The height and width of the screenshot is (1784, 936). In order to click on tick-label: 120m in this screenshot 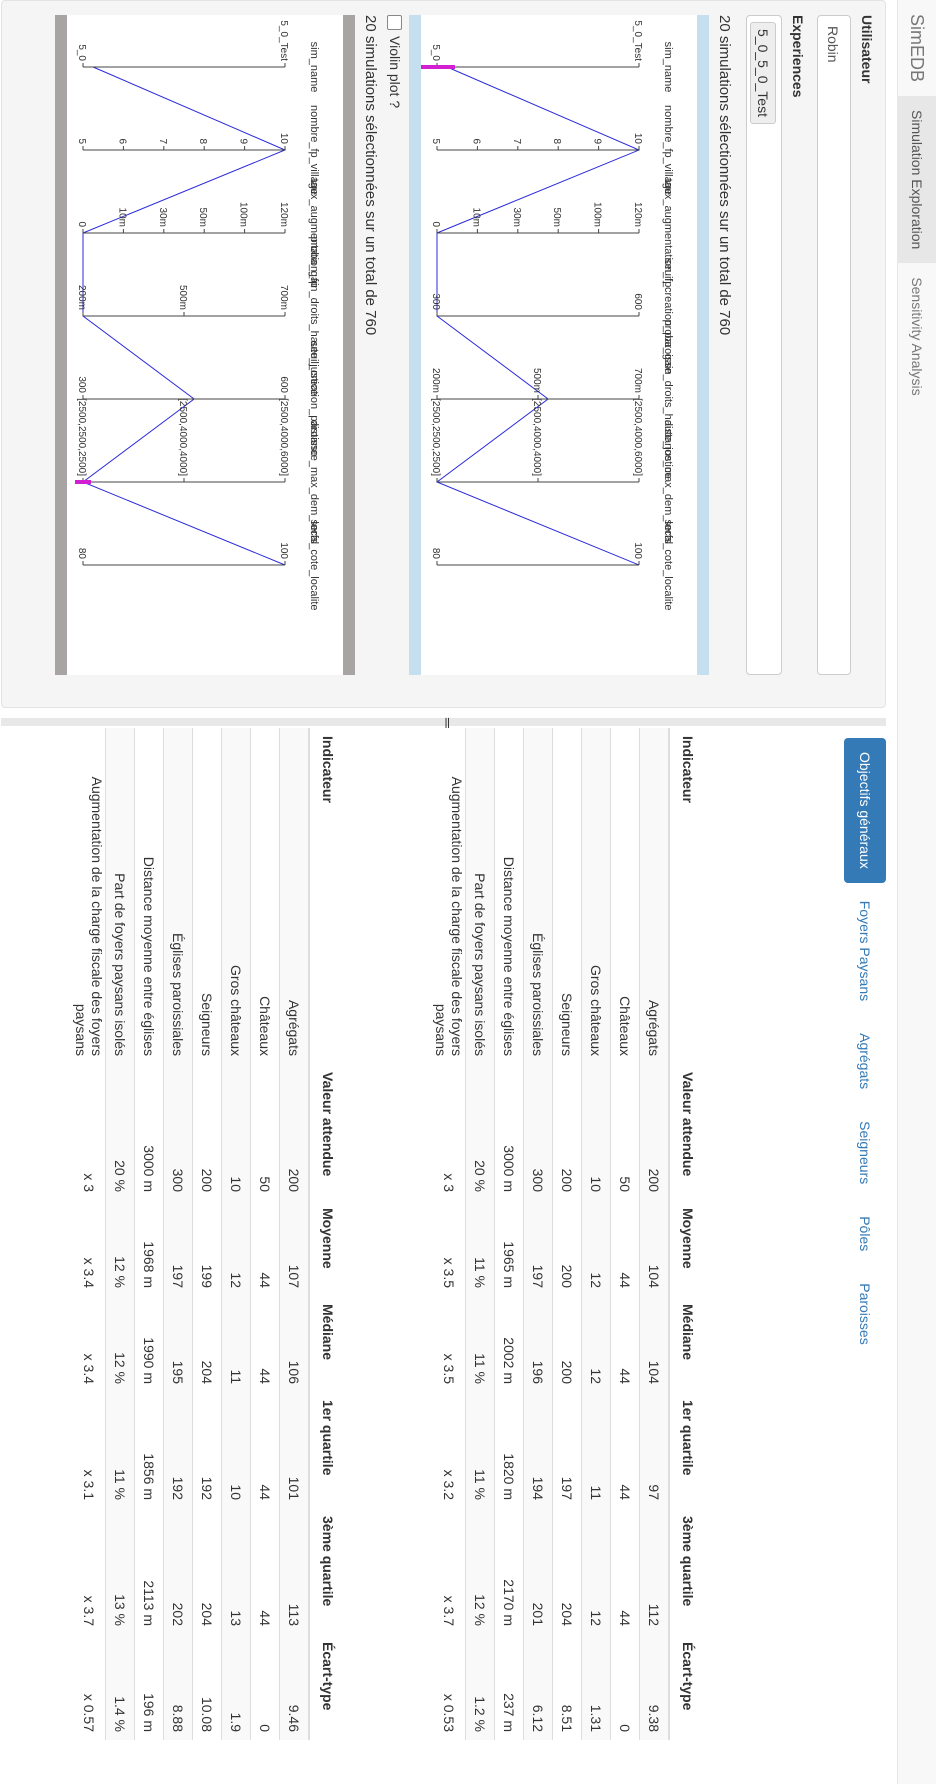, I will do `click(637, 214)`.